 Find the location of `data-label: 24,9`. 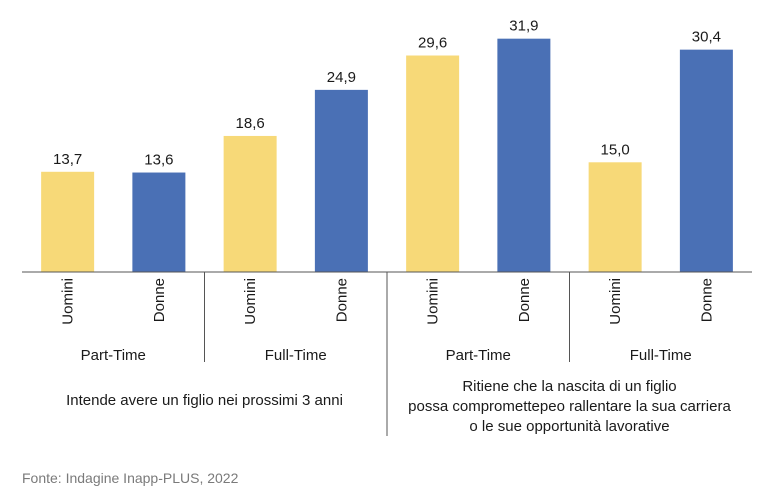

data-label: 24,9 is located at coordinates (341, 77).